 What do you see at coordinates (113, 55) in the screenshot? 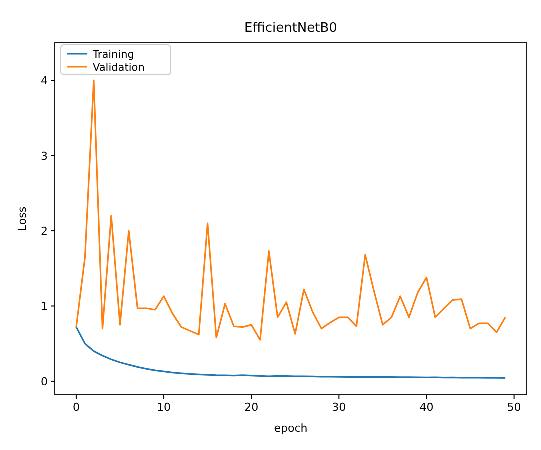
I see `legend-label: Training` at bounding box center [113, 55].